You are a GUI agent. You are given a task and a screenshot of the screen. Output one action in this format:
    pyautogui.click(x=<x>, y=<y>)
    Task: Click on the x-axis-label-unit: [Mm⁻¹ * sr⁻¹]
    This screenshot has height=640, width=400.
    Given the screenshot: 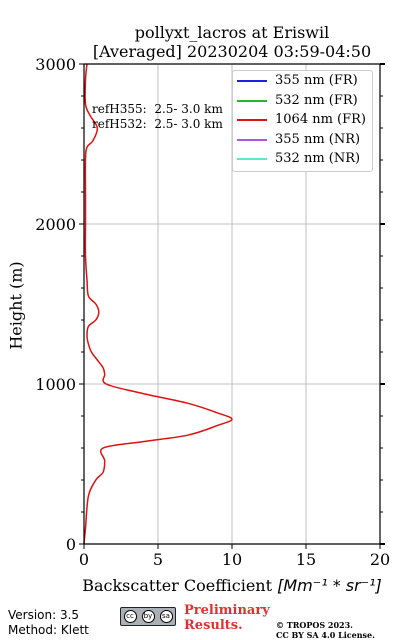 What is the action you would take?
    pyautogui.click(x=329, y=585)
    